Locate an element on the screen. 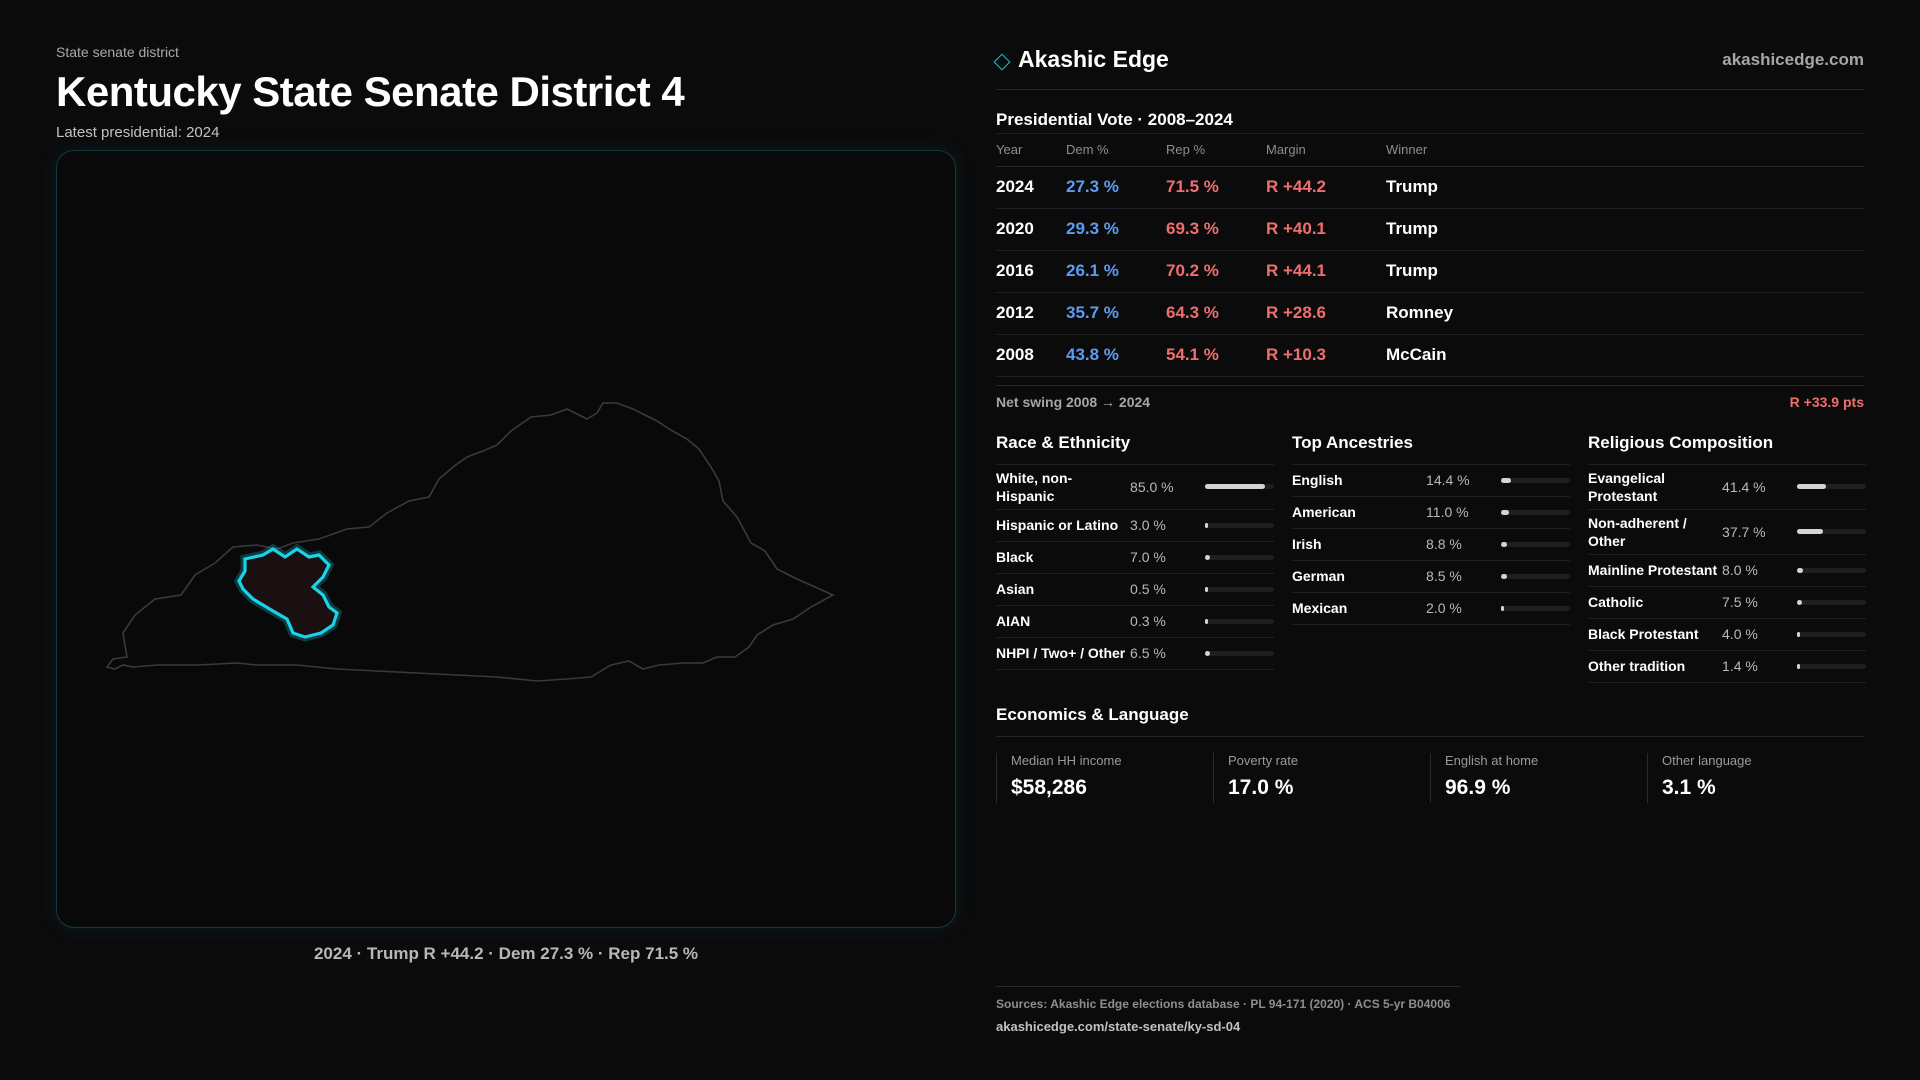  item-value: 7.5 % is located at coordinates (1740, 602).